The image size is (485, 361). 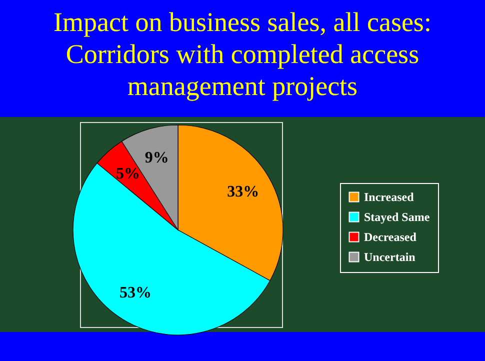 I want to click on legend-label: Decreased, so click(x=390, y=237).